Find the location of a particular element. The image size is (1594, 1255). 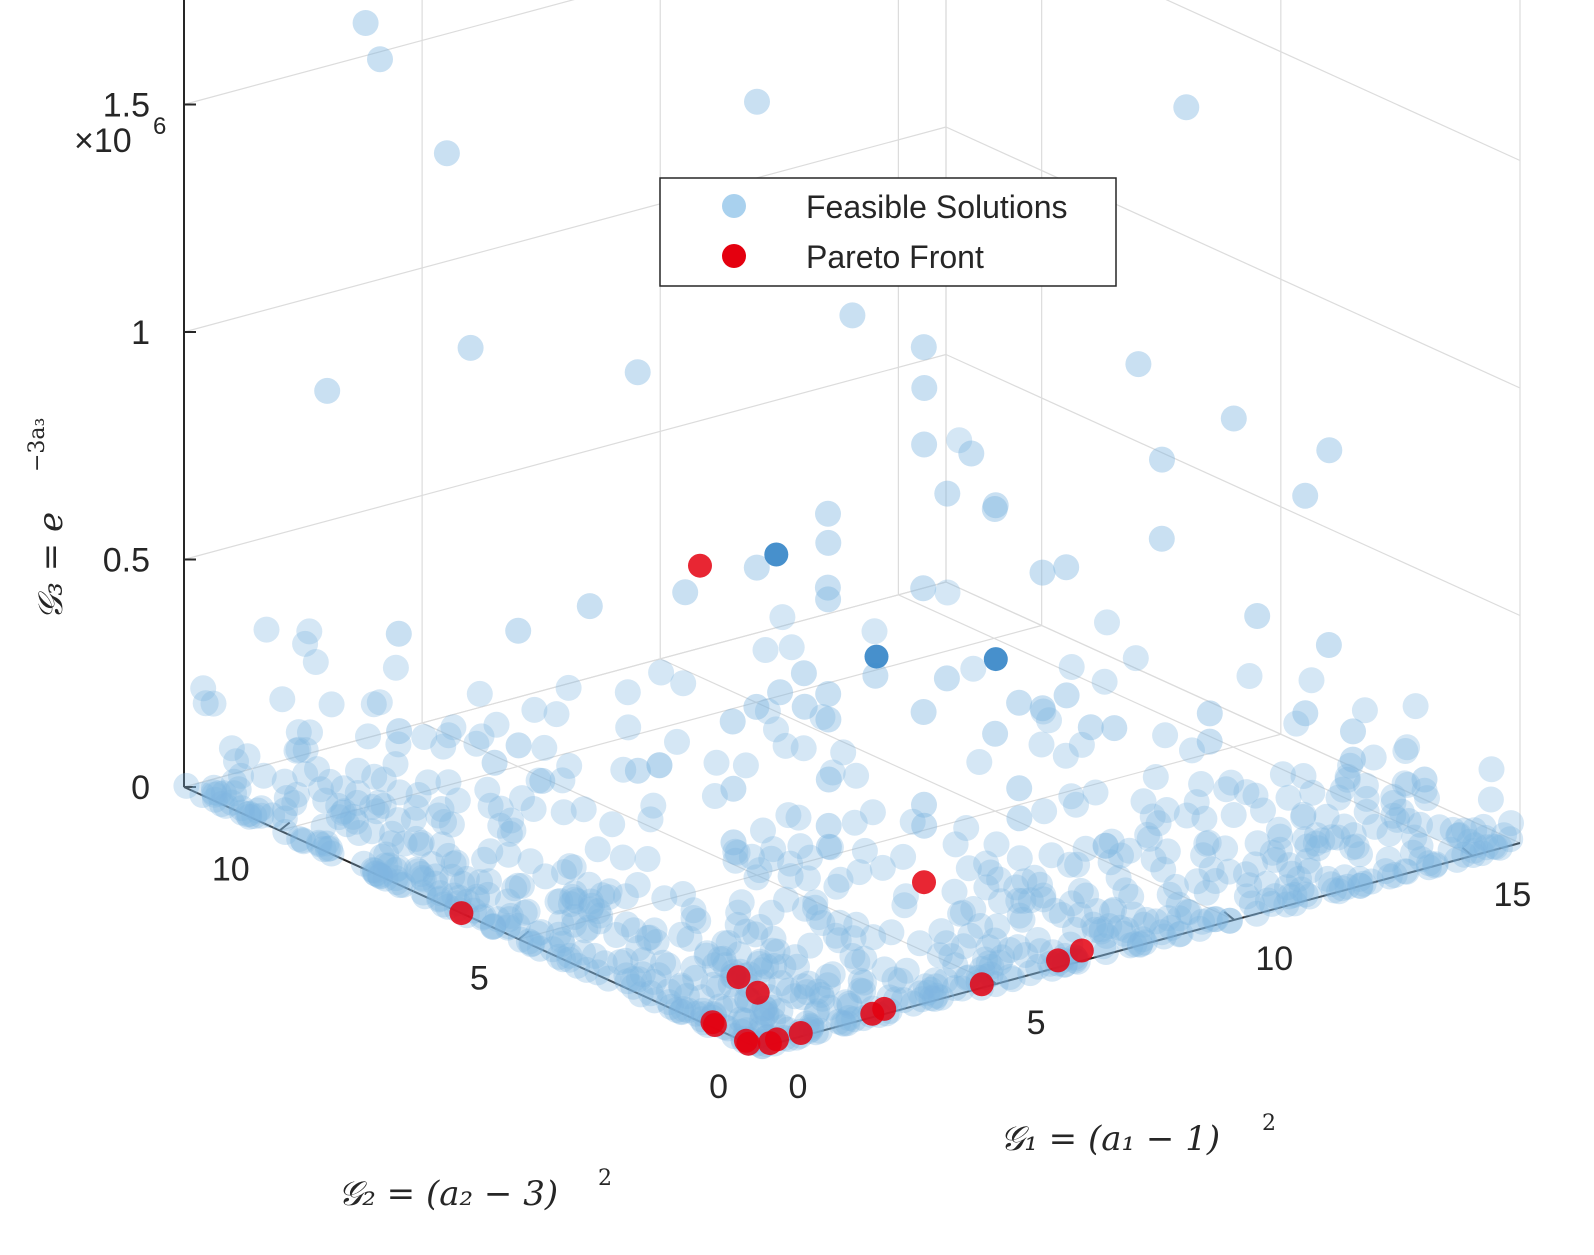

y-axis-label: 𝒢₂ = (a₂ − 3) 2 is located at coordinates (475, 1190).